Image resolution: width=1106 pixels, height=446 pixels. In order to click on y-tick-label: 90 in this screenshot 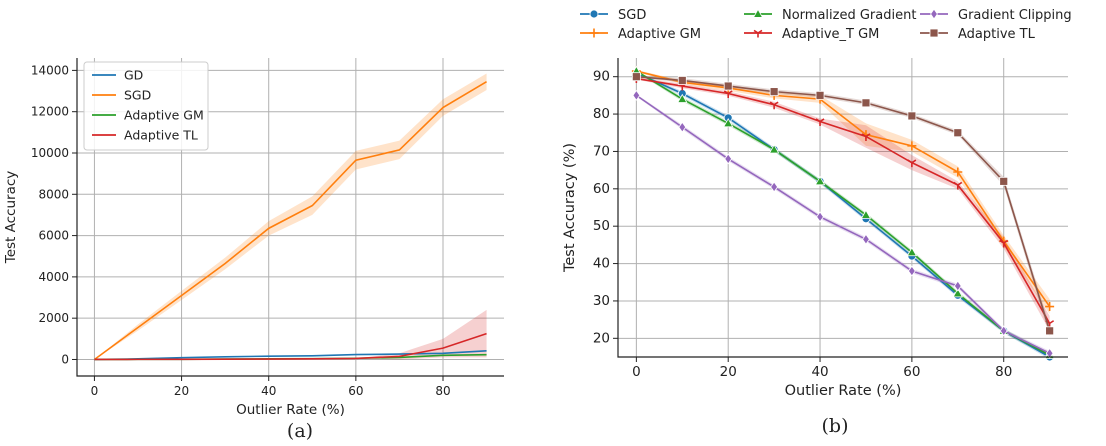, I will do `click(601, 77)`.